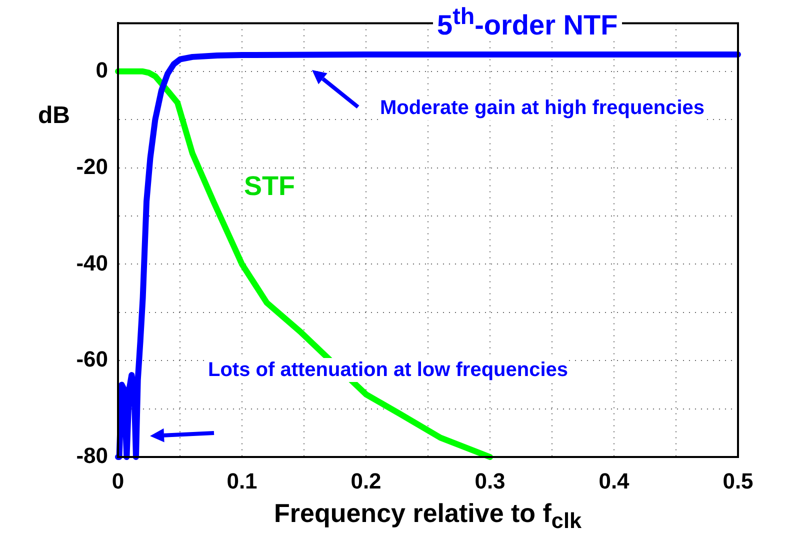  Describe the element at coordinates (490, 481) in the screenshot. I see `x-tick-label: 0.3` at that location.